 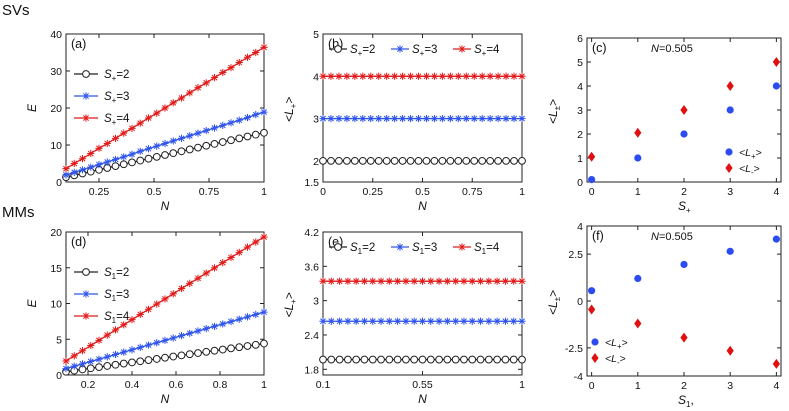 What do you see at coordinates (553, 308) in the screenshot?
I see `y-axis-title-part: <L` at bounding box center [553, 308].